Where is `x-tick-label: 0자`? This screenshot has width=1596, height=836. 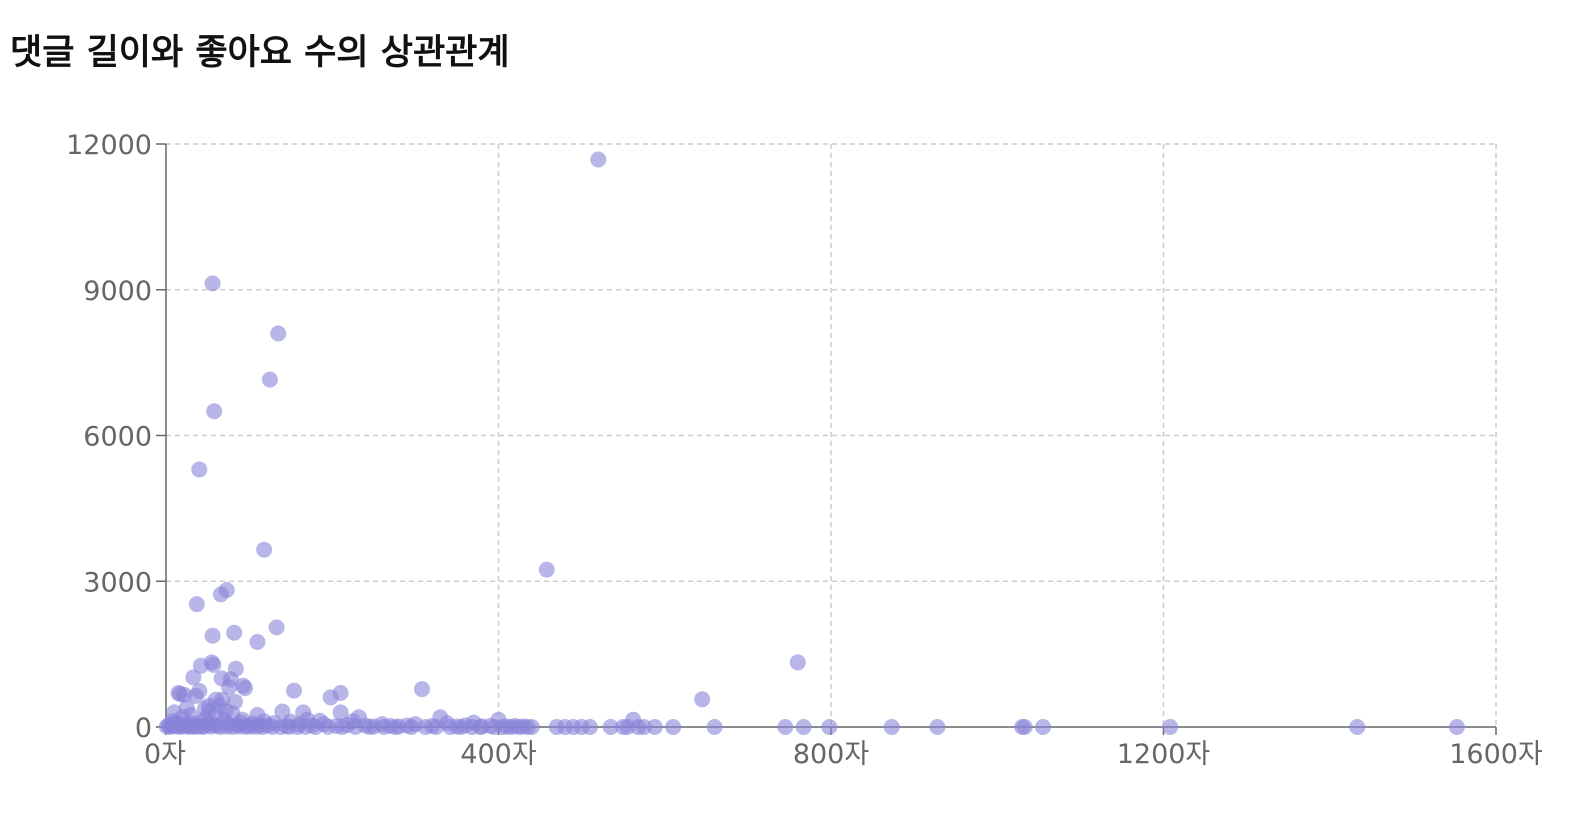
x-tick-label: 0자 is located at coordinates (165, 754).